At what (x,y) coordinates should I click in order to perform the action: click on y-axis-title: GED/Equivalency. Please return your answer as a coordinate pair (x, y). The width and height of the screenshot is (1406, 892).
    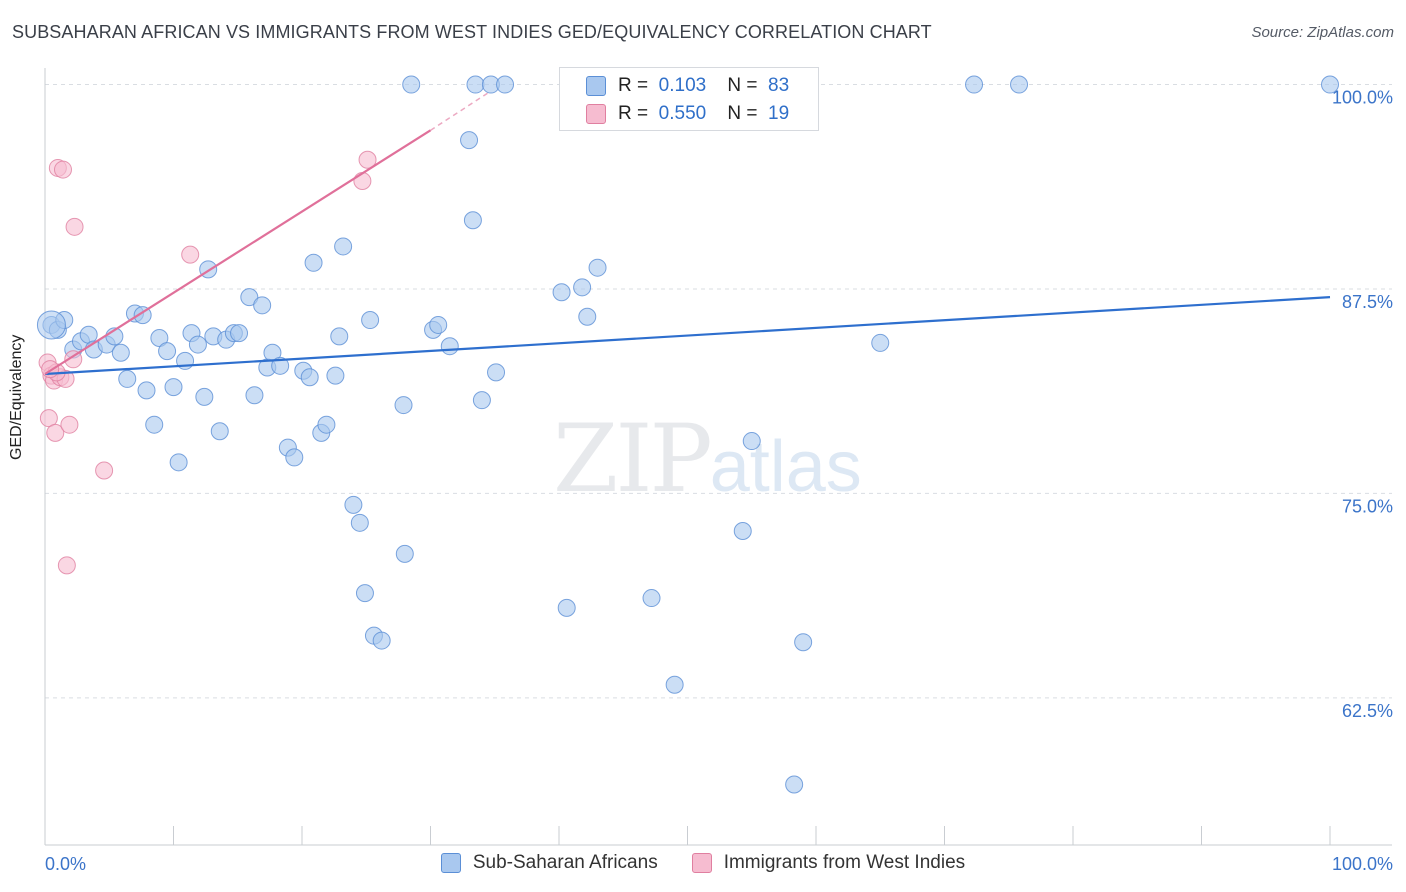
    Looking at the image, I should click on (16, 397).